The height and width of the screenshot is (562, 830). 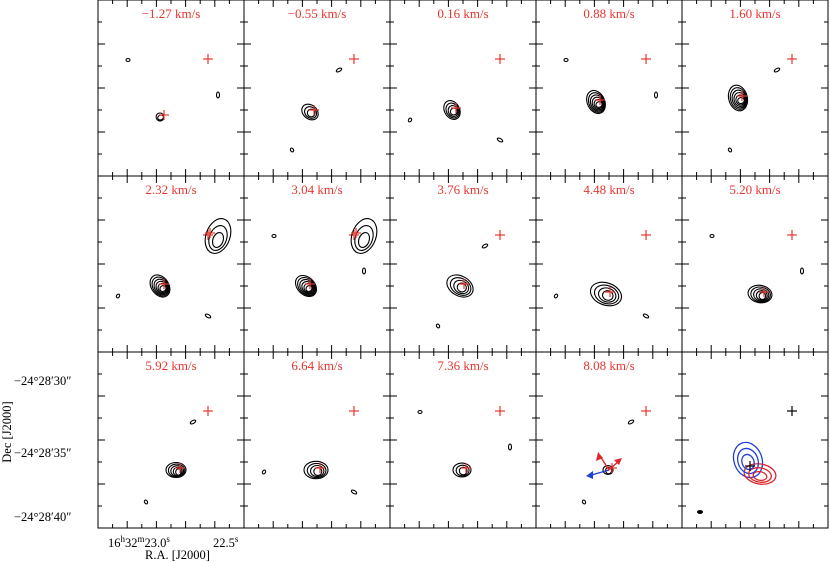 What do you see at coordinates (170, 189) in the screenshot?
I see `velocity-label: 2.32 km/s` at bounding box center [170, 189].